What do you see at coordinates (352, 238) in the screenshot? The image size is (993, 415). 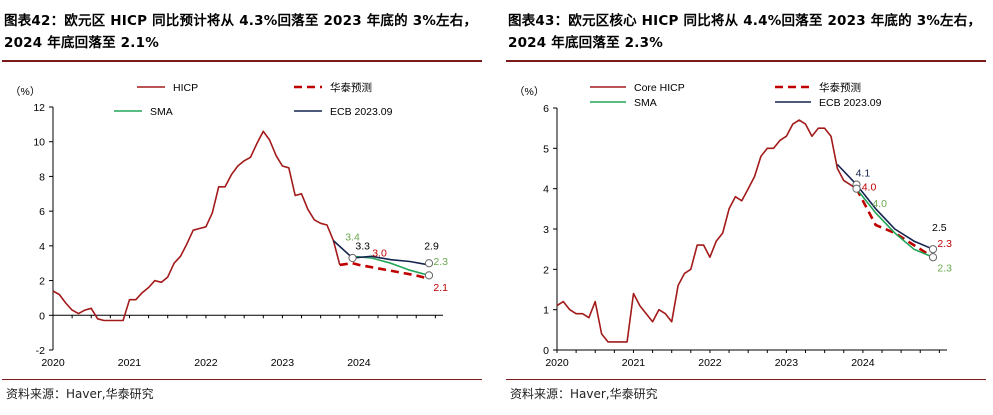 I see `data-label: 3.4` at bounding box center [352, 238].